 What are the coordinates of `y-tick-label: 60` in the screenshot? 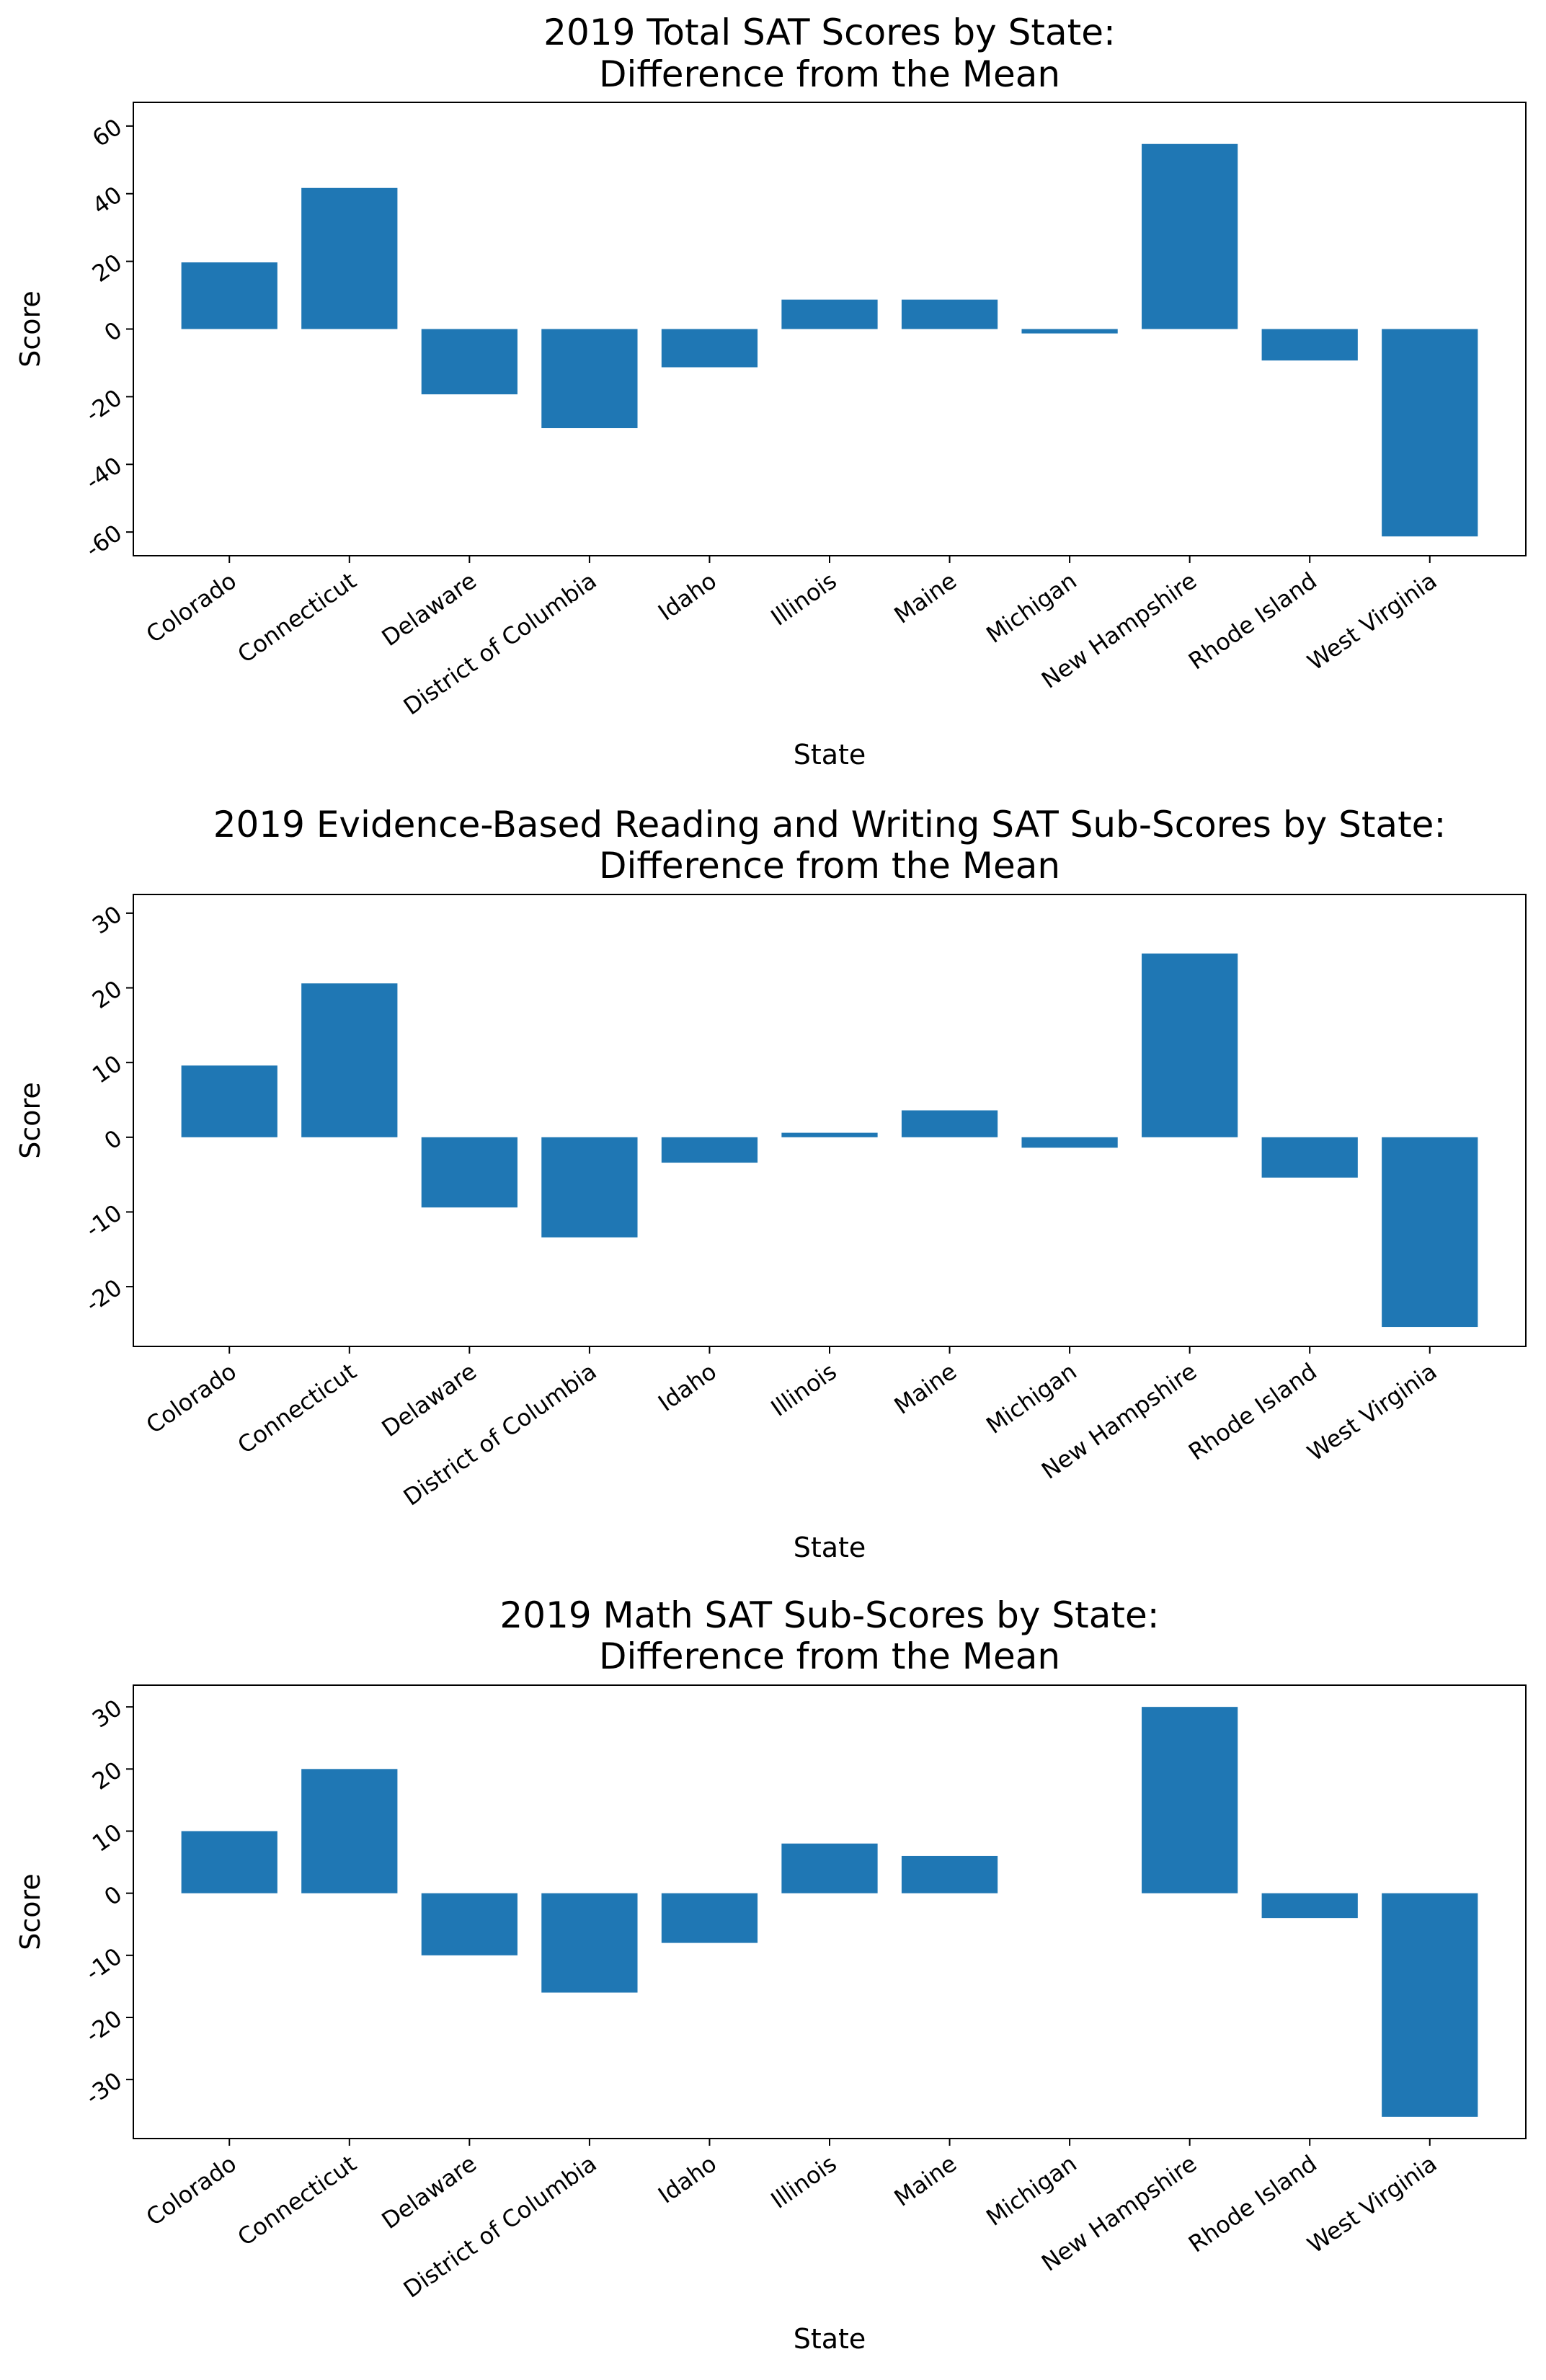 It's located at (107, 132).